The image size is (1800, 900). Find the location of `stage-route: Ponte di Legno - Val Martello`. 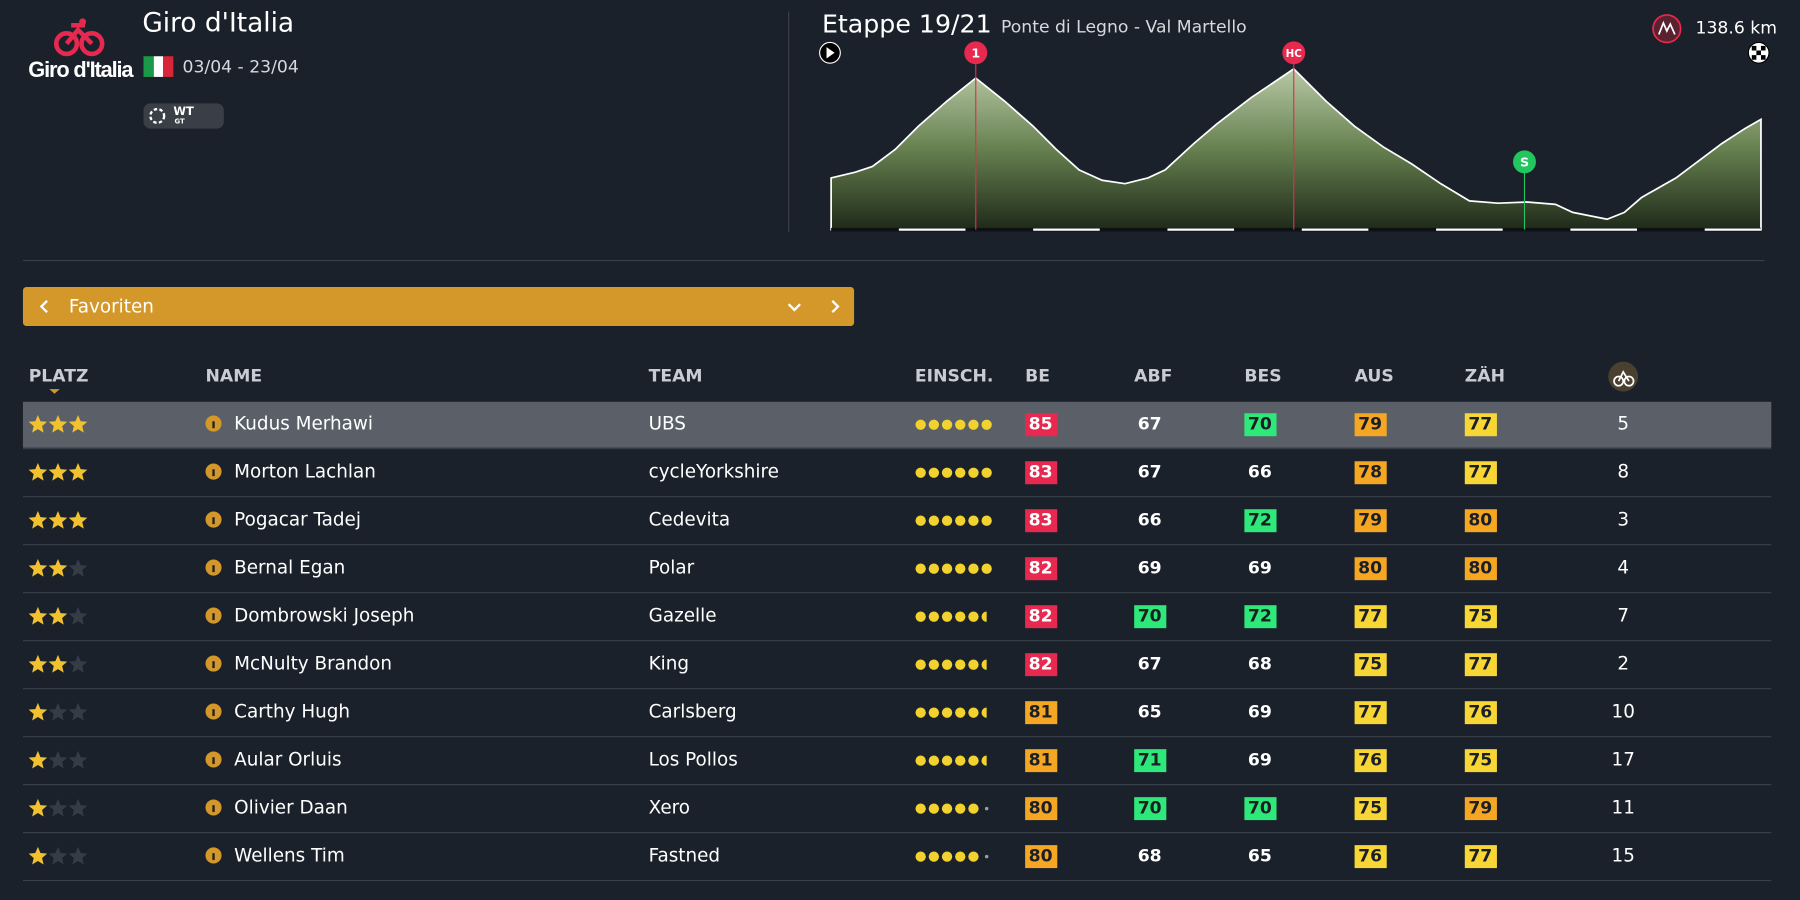

stage-route: Ponte di Legno - Val Martello is located at coordinates (1124, 28).